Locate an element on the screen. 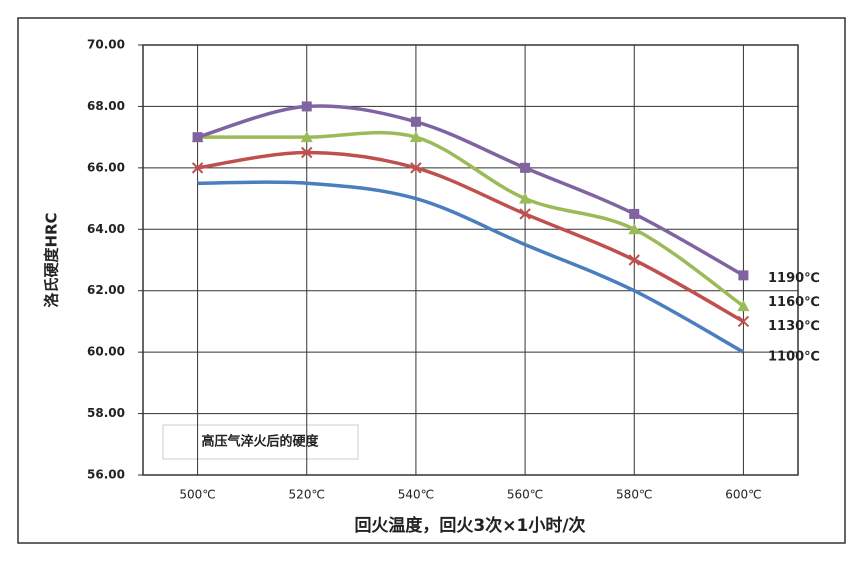  annotation-box is located at coordinates (260, 442).